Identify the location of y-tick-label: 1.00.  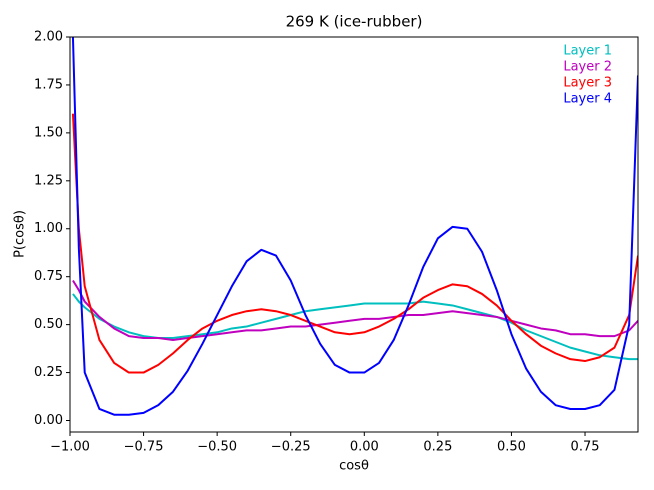
(48, 228).